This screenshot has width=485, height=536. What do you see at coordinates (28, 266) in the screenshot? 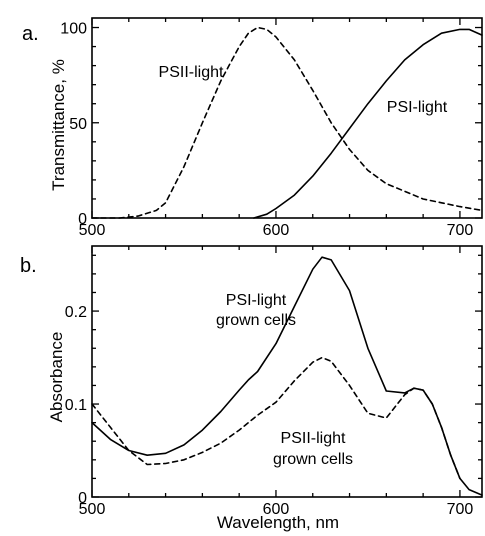
I see `panel-b-label: b.` at bounding box center [28, 266].